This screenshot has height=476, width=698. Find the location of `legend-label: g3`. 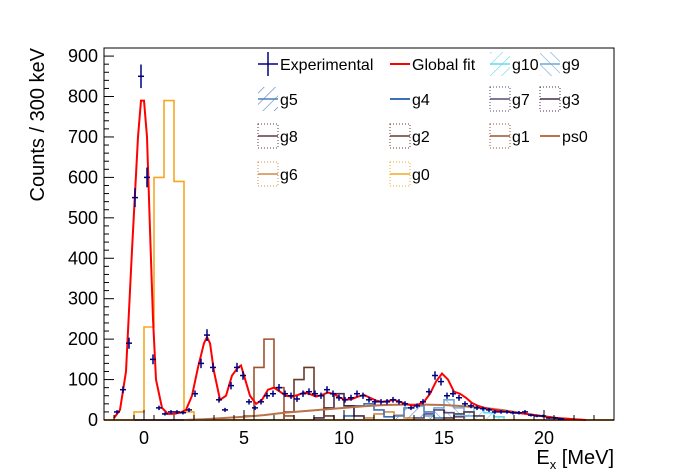

legend-label: g3 is located at coordinates (571, 100).